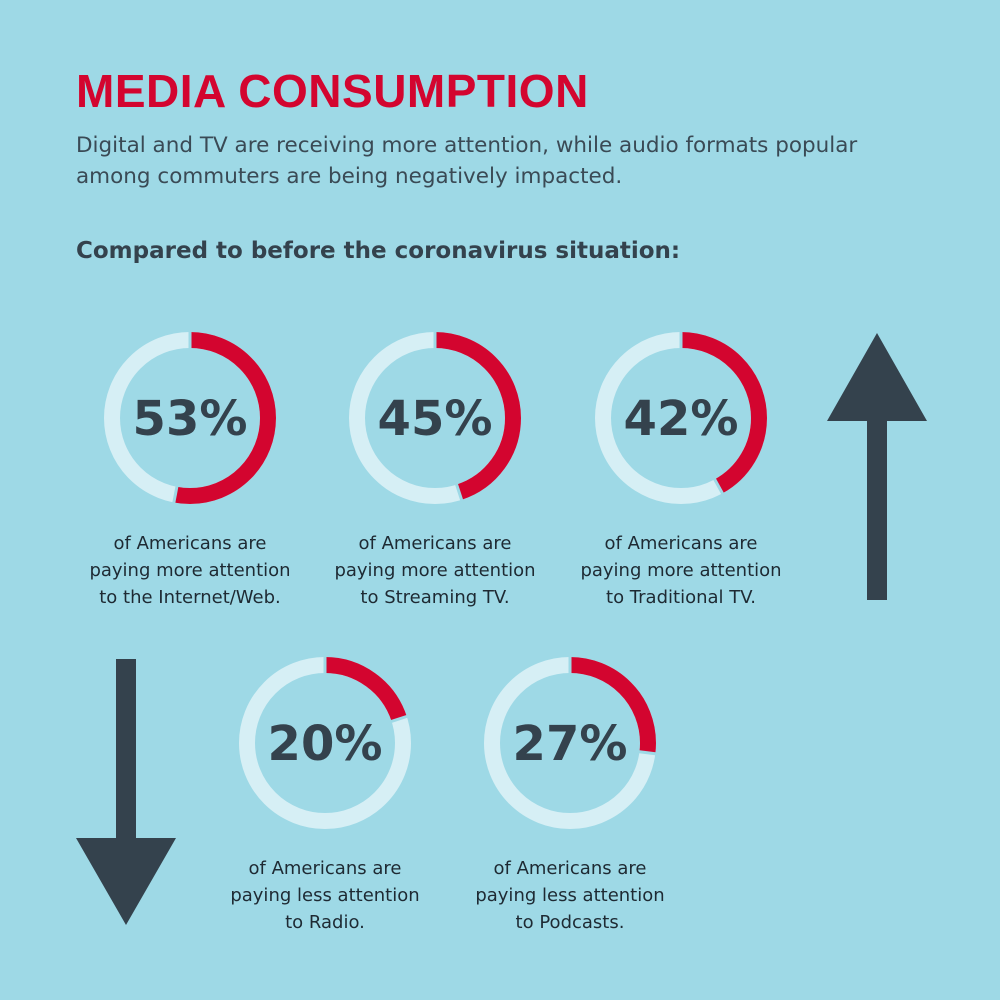  I want to click on caption-line: to Radio., so click(325, 922).